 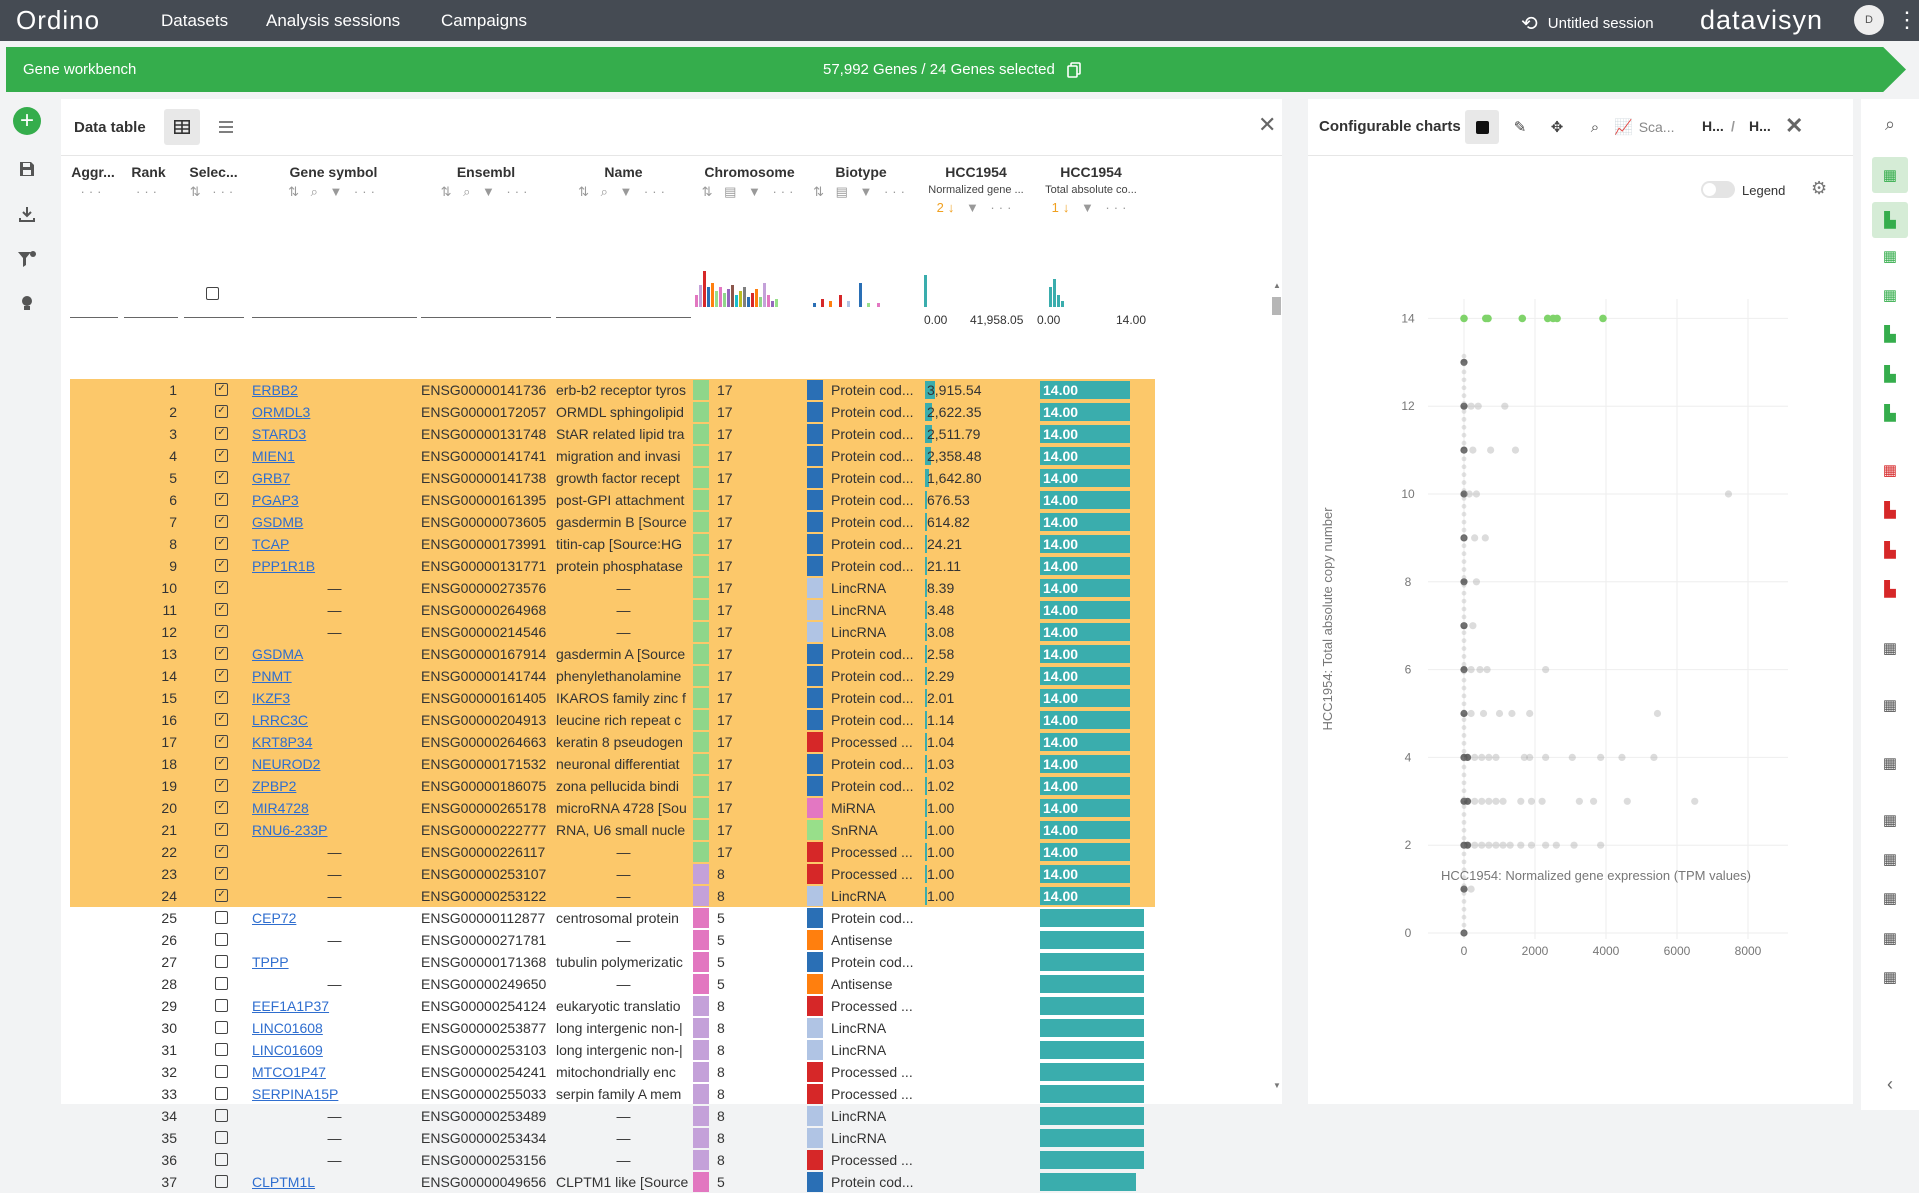 What do you see at coordinates (623, 182) in the screenshot?
I see `col-name: Name ⇅ ⌕ ▼ ···` at bounding box center [623, 182].